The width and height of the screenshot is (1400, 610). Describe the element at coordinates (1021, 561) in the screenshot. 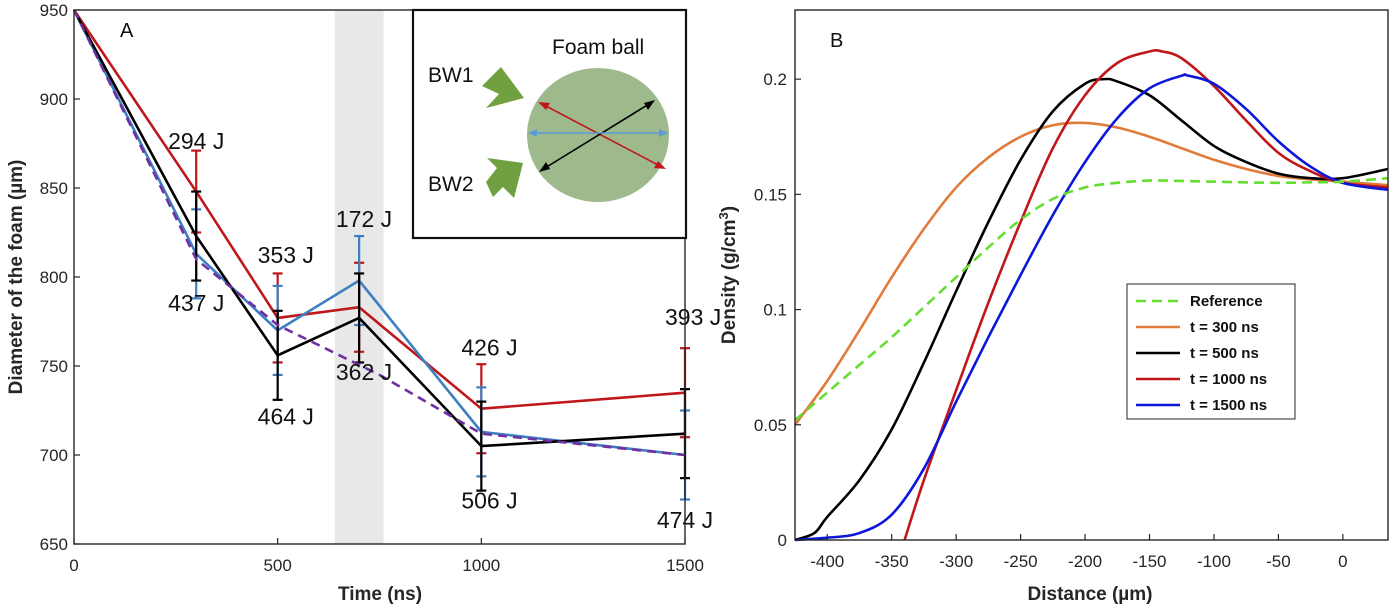

I see `x-tick-label: -250` at that location.